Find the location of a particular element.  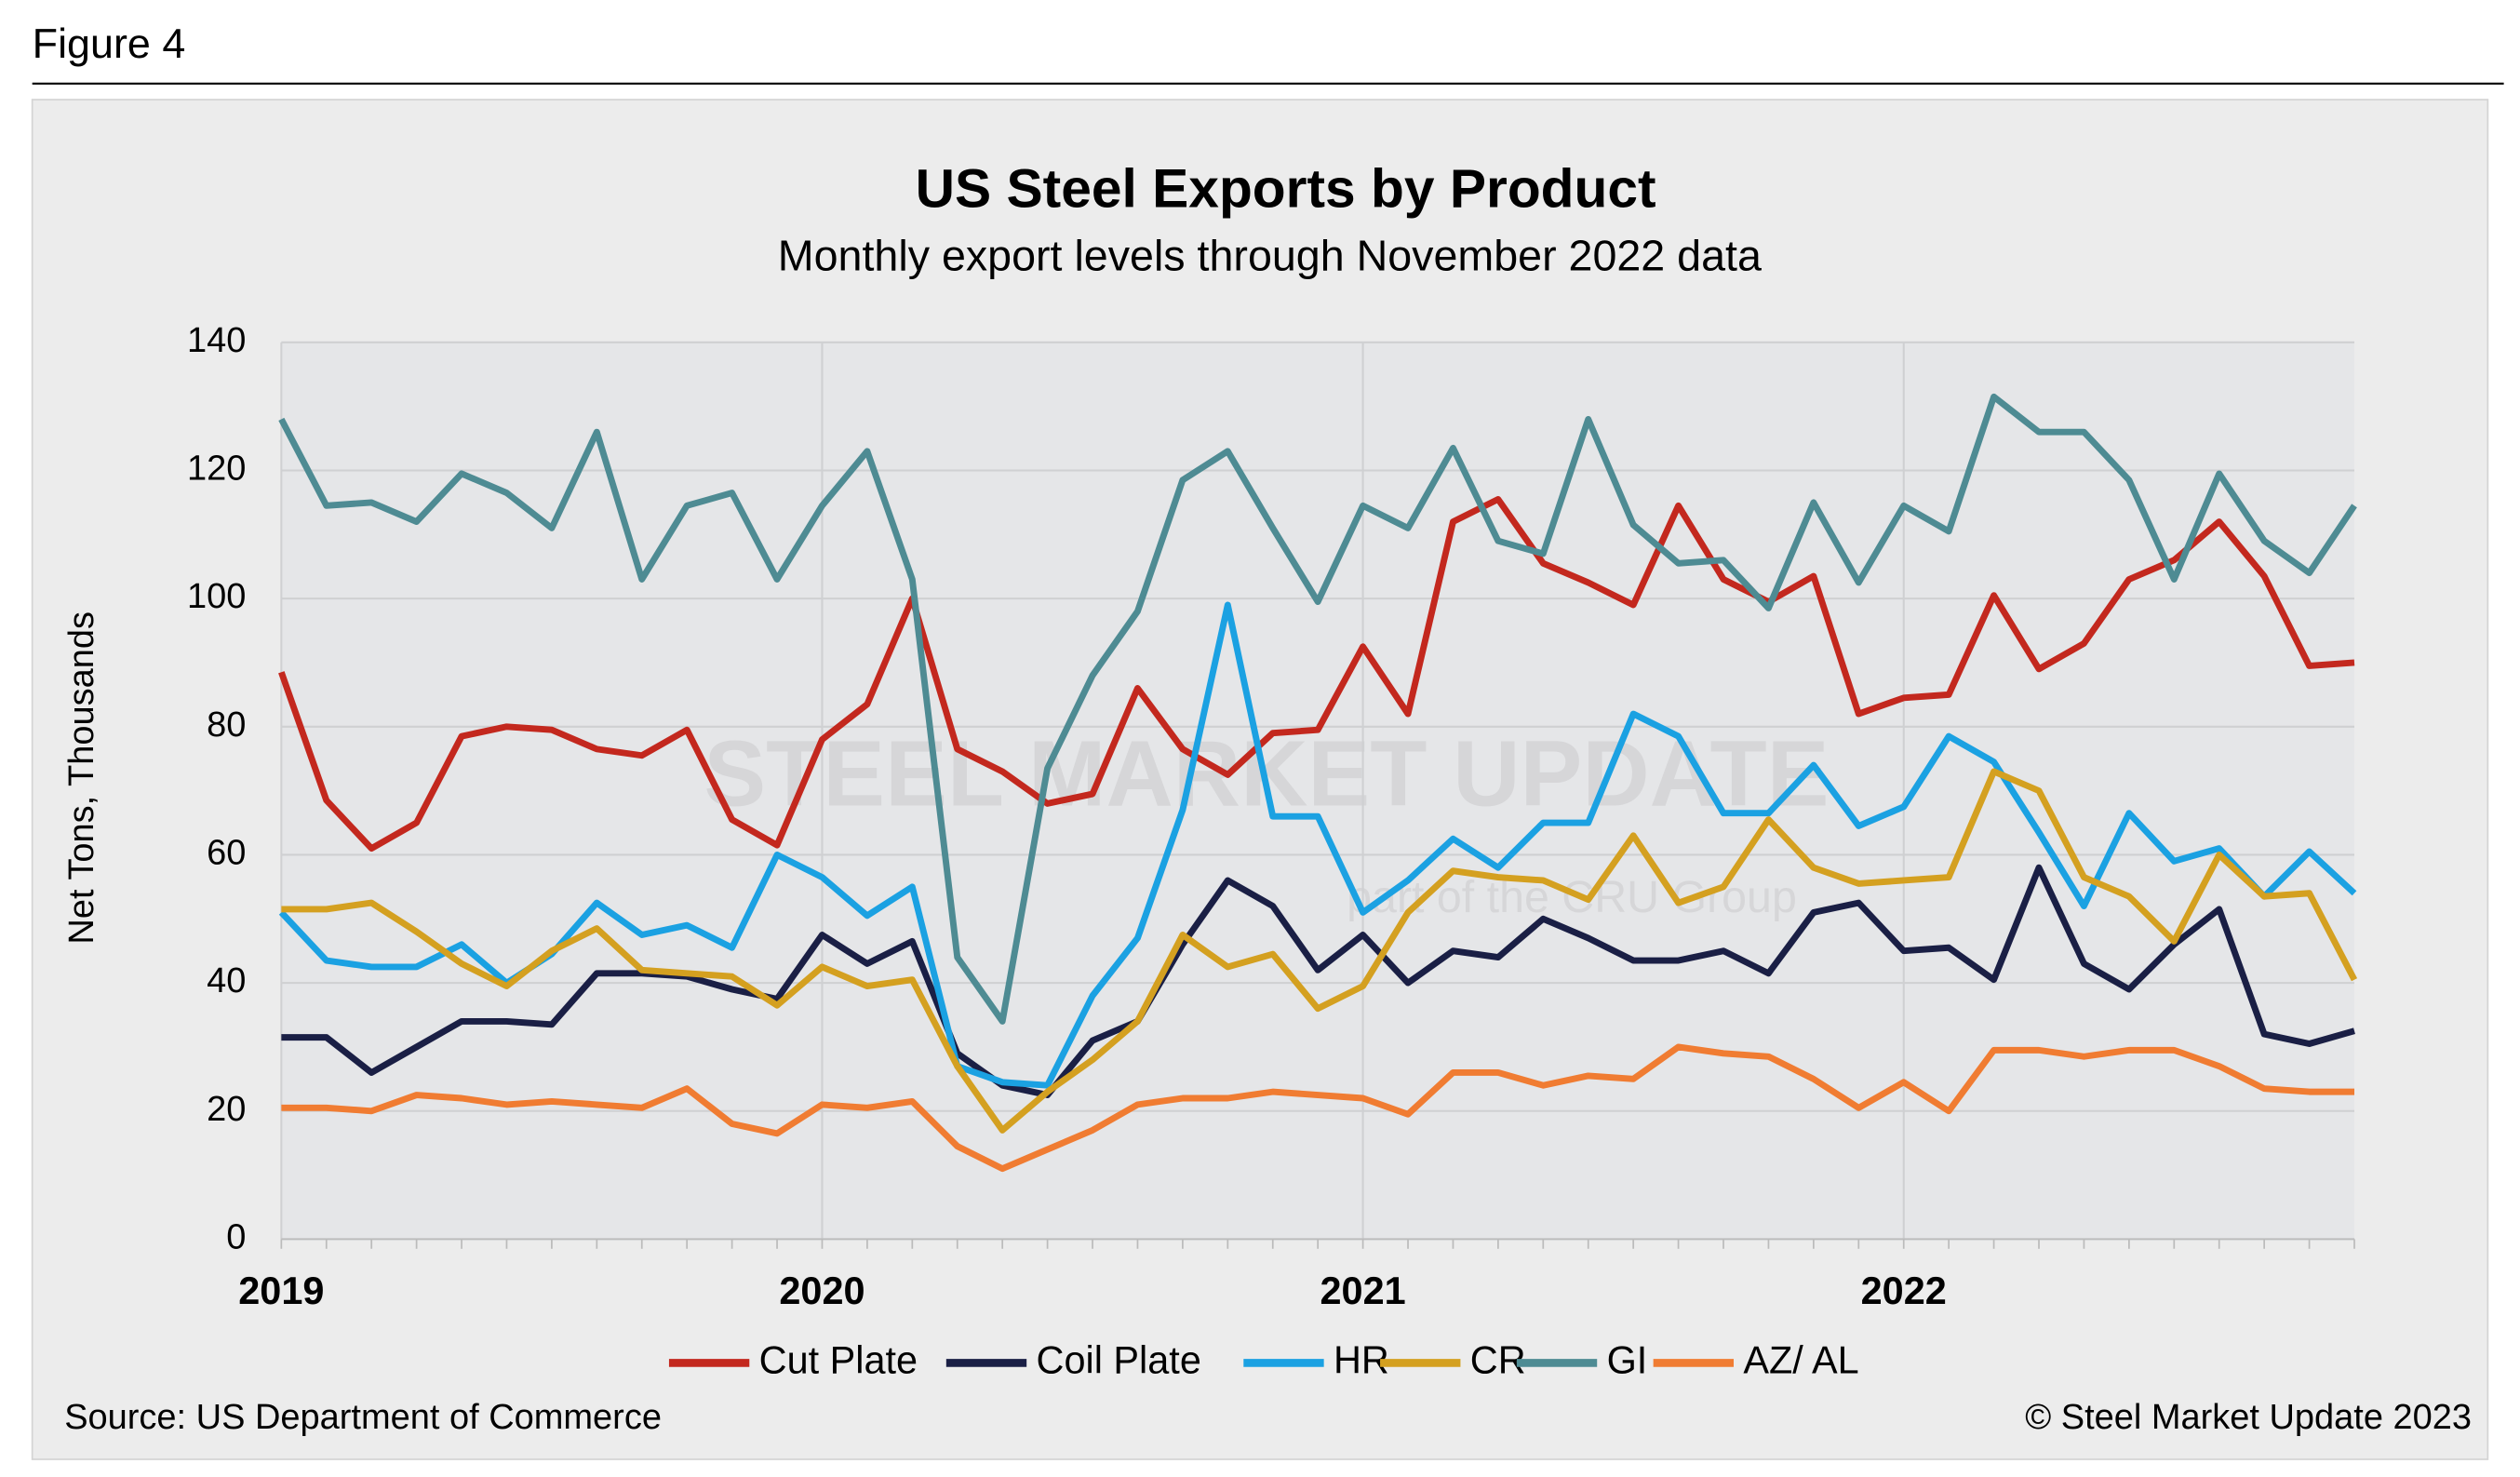

figure-label: Figure 4 is located at coordinates (109, 43).